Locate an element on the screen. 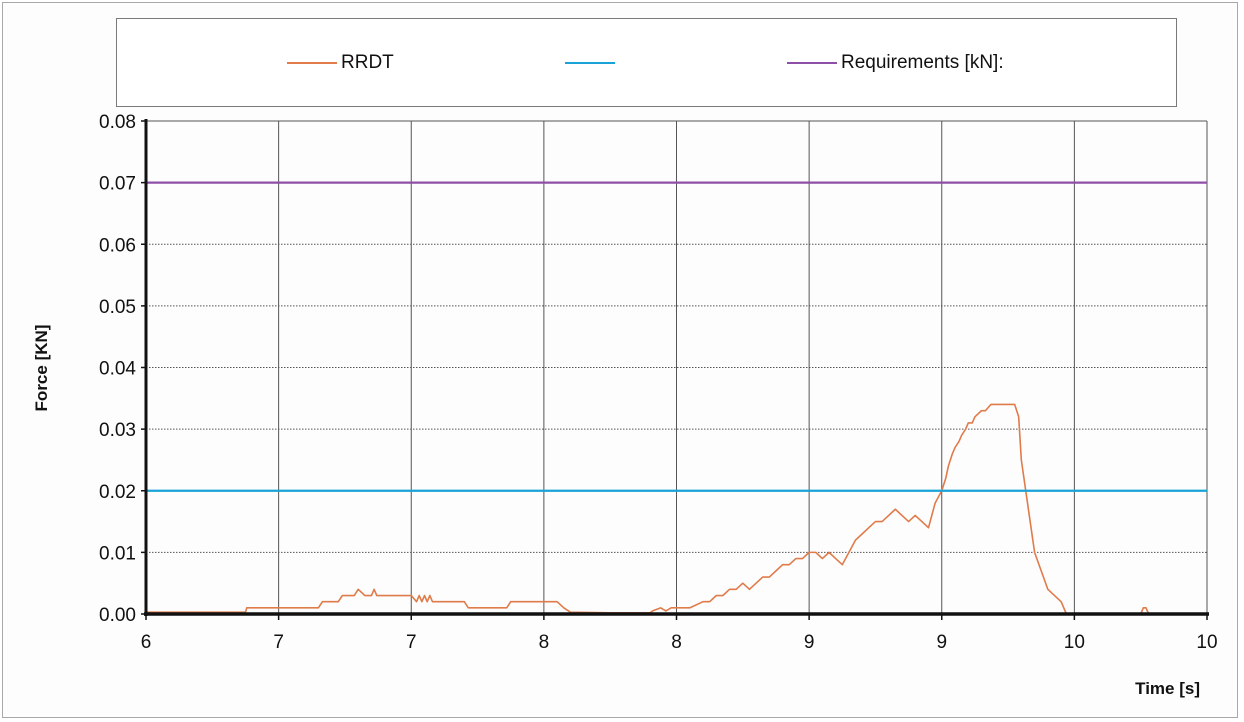 The height and width of the screenshot is (722, 1244). legend-item-cyan is located at coordinates (592, 63).